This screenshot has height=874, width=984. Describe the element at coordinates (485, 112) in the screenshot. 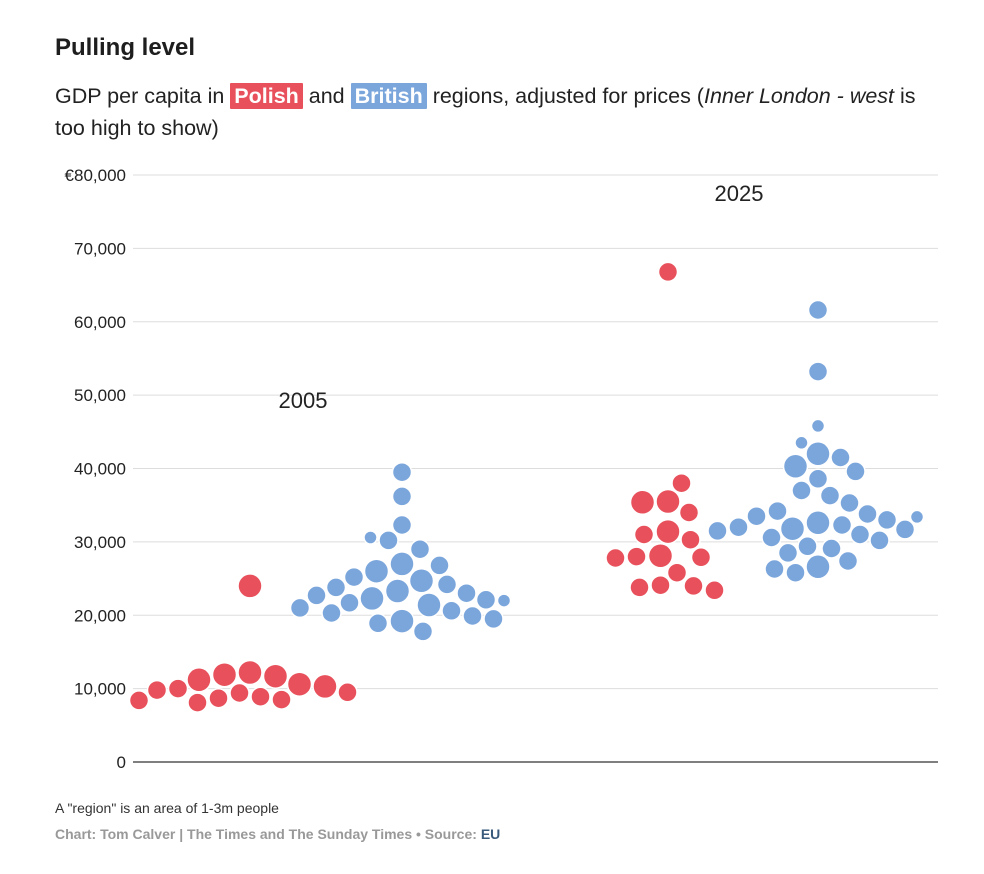

I see `subtitle-text: is too high to show)` at that location.